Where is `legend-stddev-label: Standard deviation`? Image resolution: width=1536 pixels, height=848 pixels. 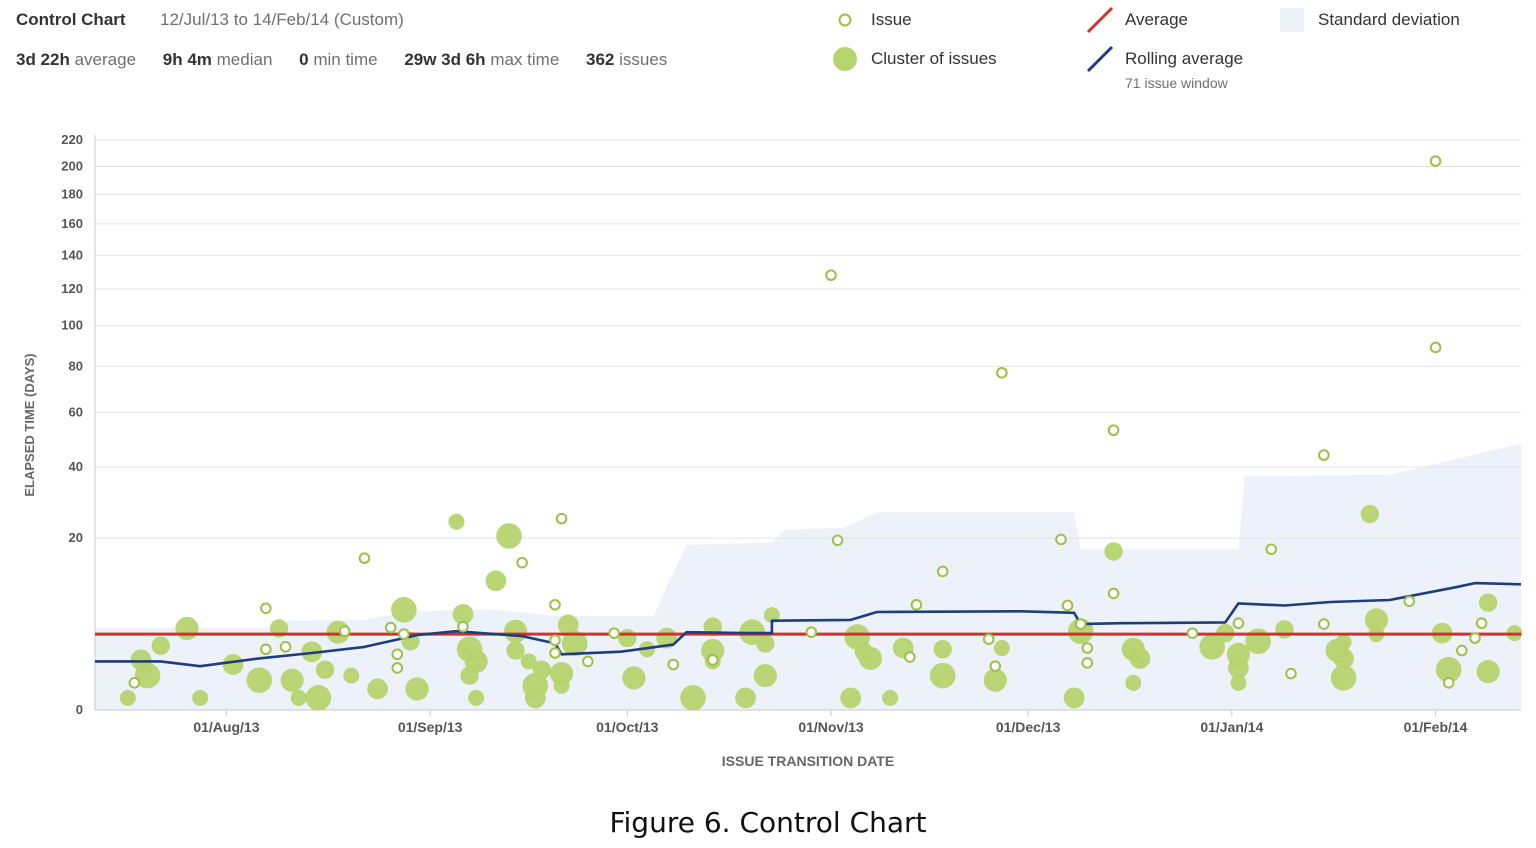 legend-stddev-label: Standard deviation is located at coordinates (1389, 19).